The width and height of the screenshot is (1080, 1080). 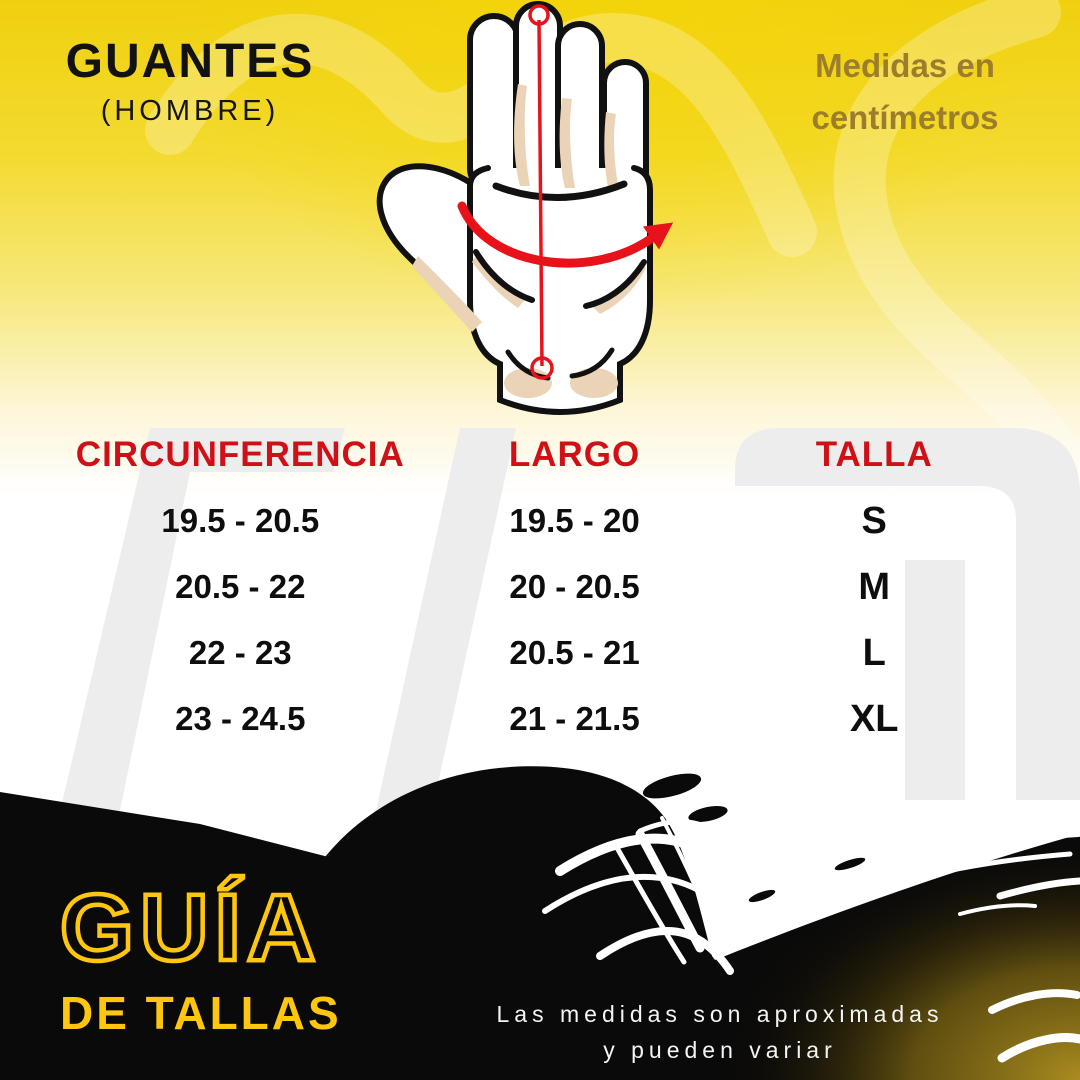 What do you see at coordinates (560, 290) in the screenshot?
I see `palm` at bounding box center [560, 290].